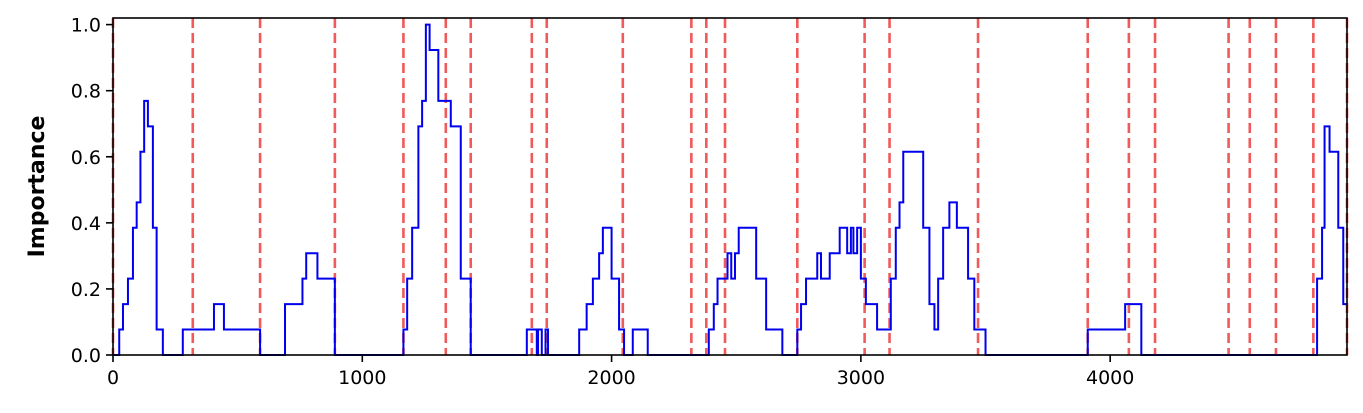 The height and width of the screenshot is (413, 1363). What do you see at coordinates (861, 378) in the screenshot?
I see `x-tick-label: 3000` at bounding box center [861, 378].